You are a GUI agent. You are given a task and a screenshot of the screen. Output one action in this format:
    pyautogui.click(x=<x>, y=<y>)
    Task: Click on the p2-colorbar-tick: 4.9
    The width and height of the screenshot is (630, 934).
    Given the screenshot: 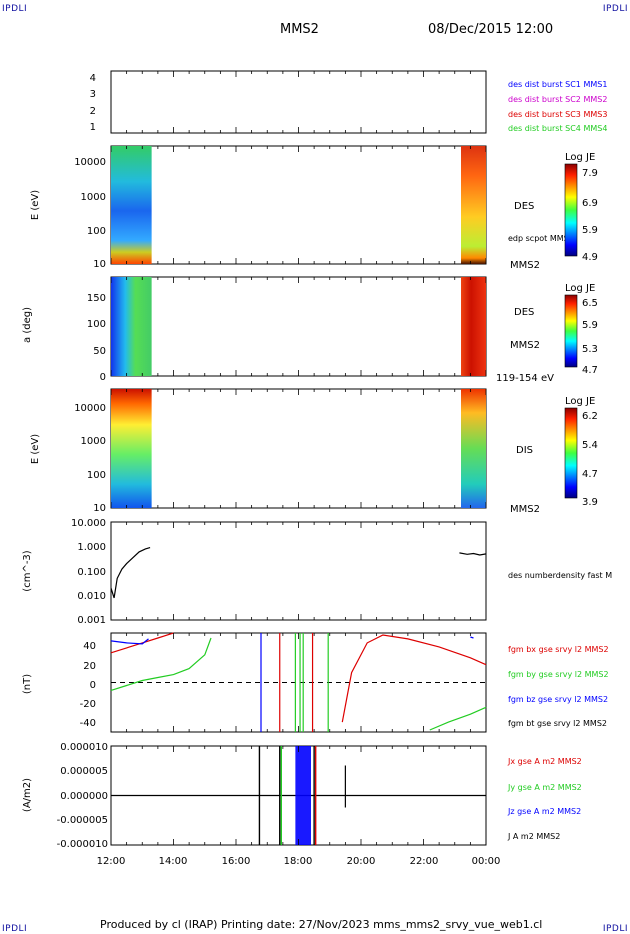 What is the action you would take?
    pyautogui.click(x=590, y=257)
    